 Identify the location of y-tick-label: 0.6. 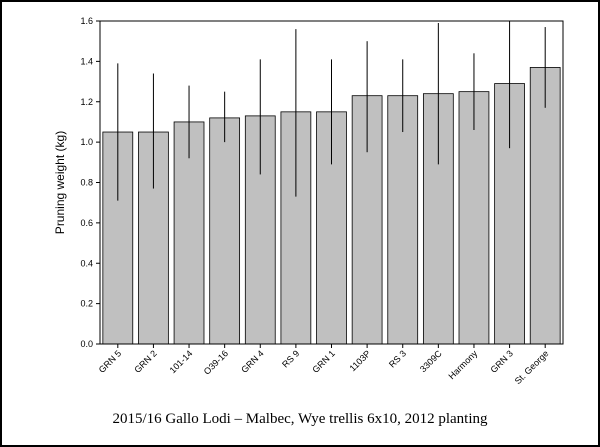
(86, 223).